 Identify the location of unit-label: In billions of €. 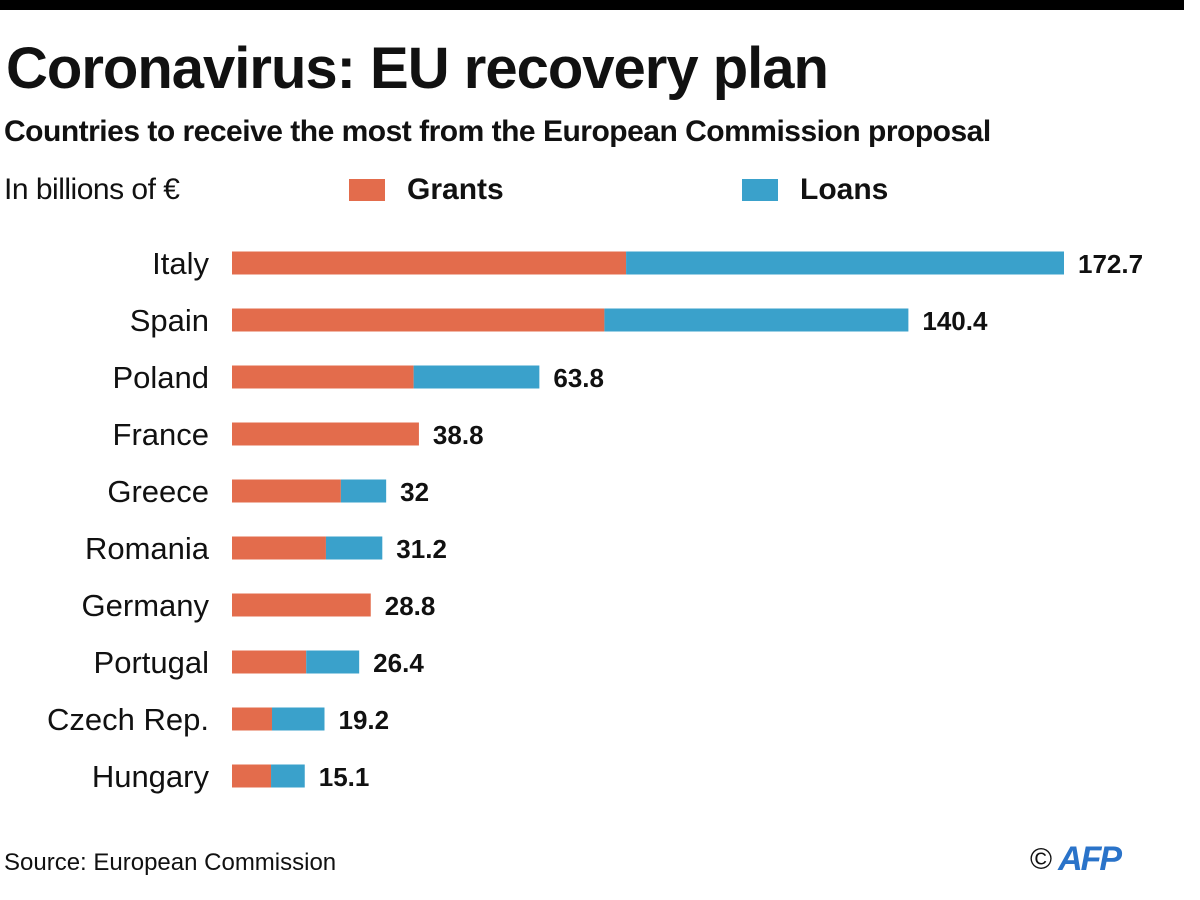
(92, 189).